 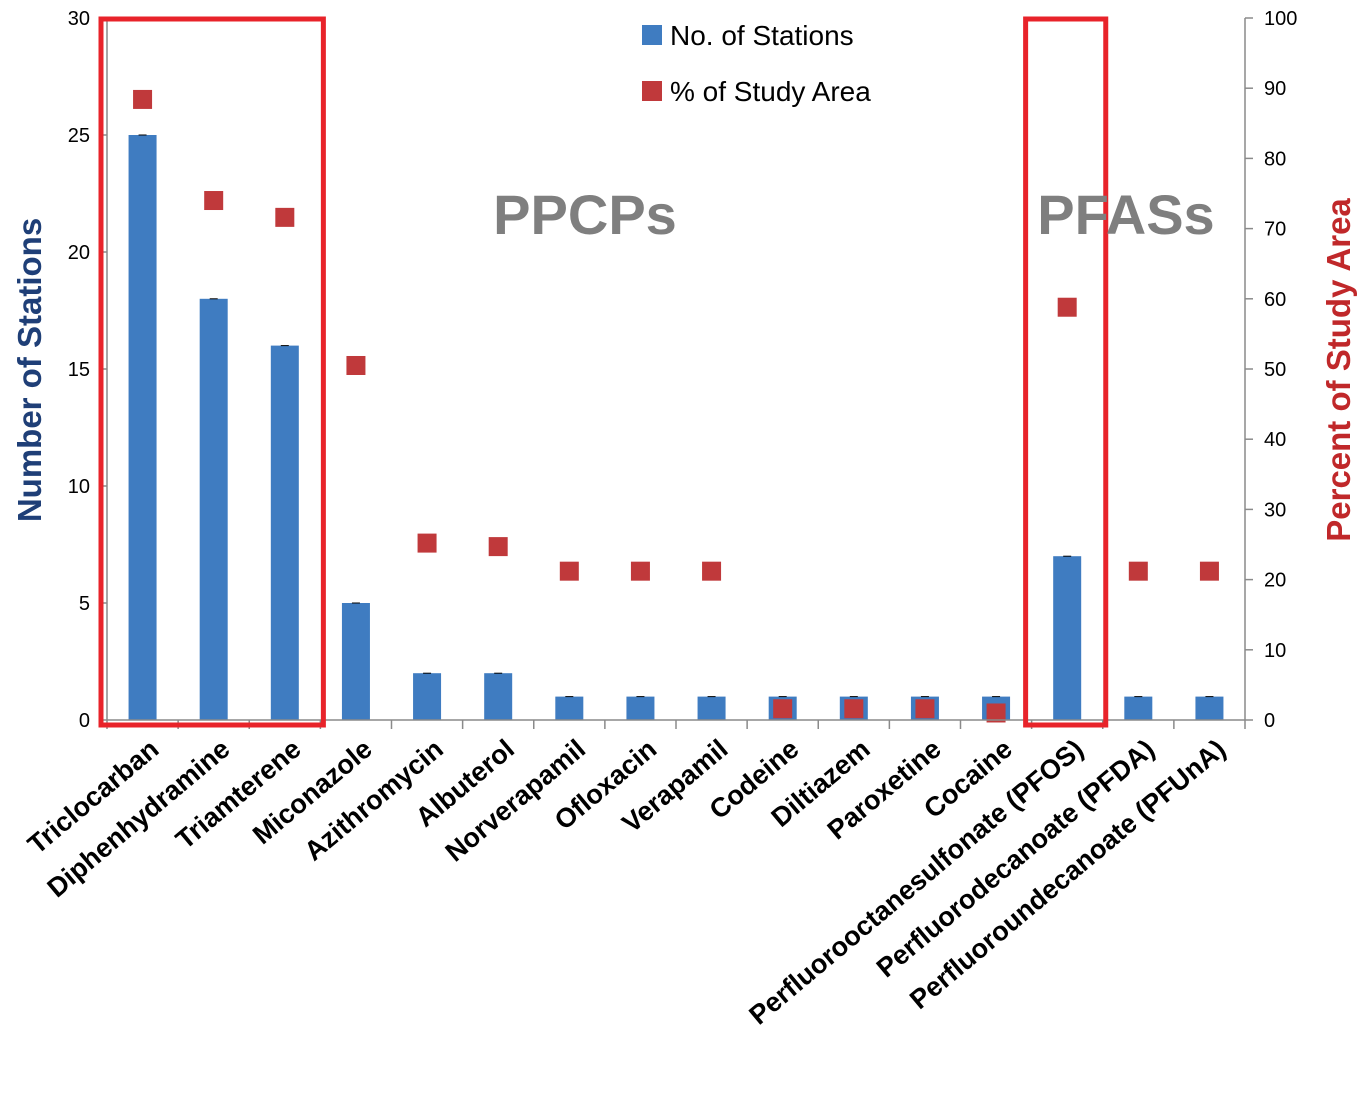 I want to click on bar-perfluoroundecanoate-pfuna, so click(x=1209, y=708).